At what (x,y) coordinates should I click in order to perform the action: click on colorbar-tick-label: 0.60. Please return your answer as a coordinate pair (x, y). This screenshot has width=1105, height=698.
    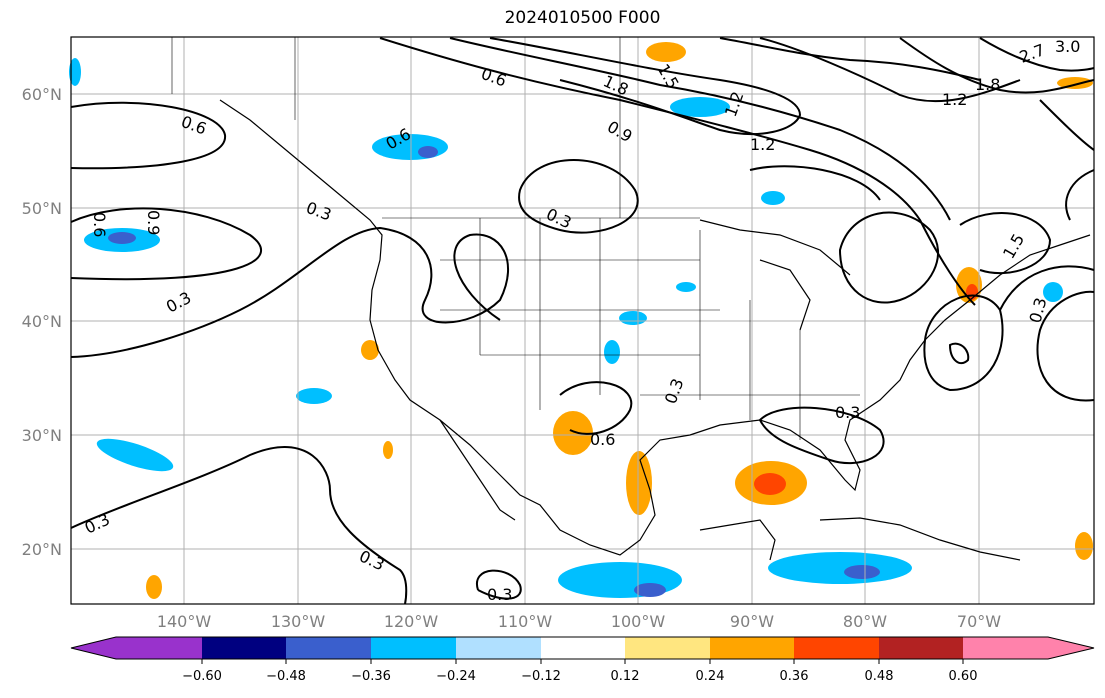
    Looking at the image, I should click on (963, 676).